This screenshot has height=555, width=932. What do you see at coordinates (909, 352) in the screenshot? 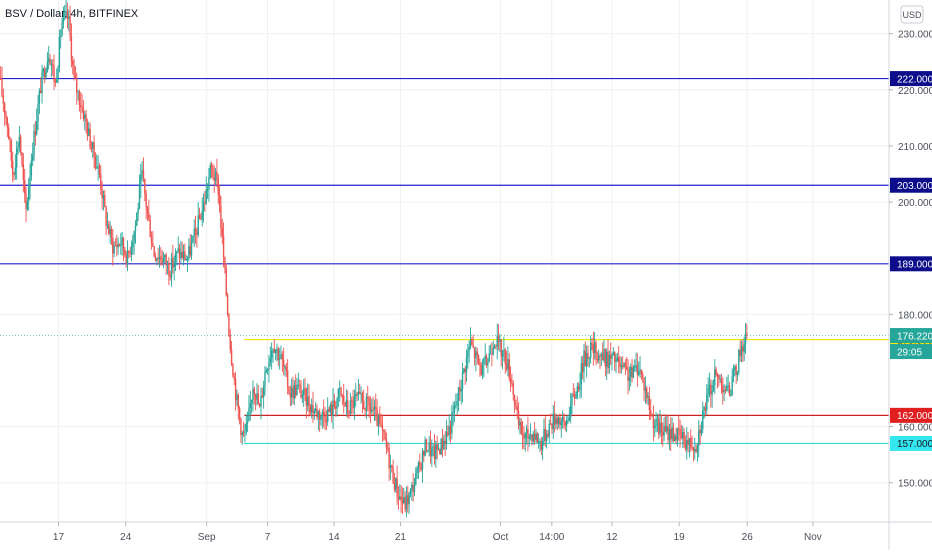
I see `bar-countdown-label-text: 29:05` at bounding box center [909, 352].